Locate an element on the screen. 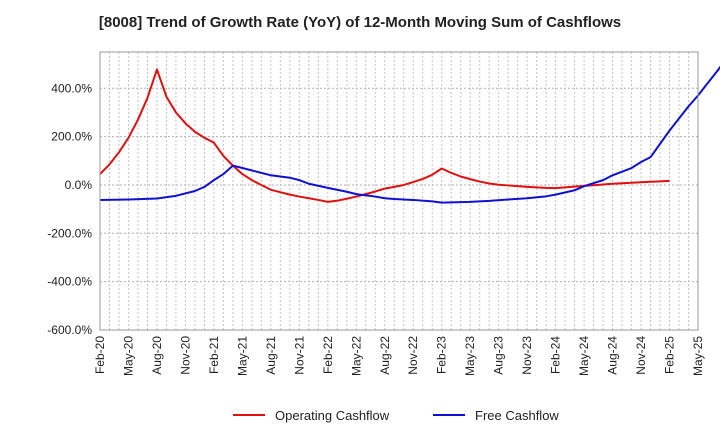  x-tick-label: May-22 is located at coordinates (356, 356).